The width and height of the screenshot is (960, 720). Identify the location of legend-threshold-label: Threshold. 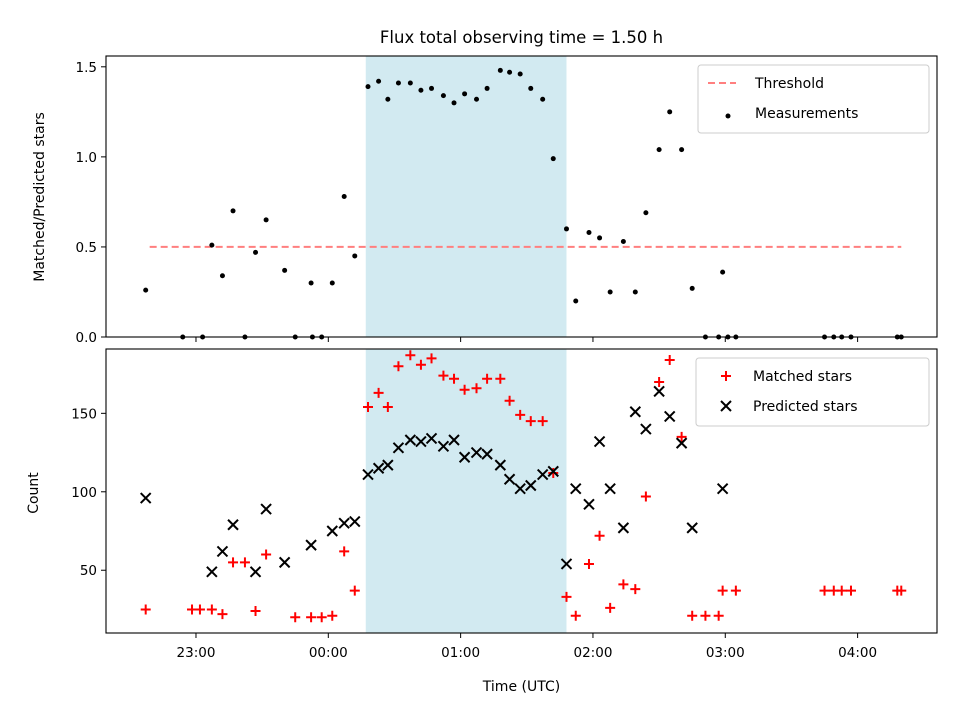
(789, 84).